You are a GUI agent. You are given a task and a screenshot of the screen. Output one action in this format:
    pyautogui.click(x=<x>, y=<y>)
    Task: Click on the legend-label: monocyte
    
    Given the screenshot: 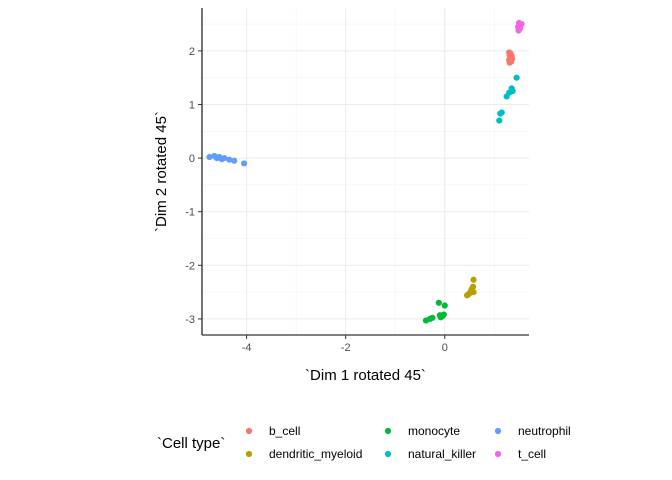 What is the action you would take?
    pyautogui.click(x=434, y=431)
    